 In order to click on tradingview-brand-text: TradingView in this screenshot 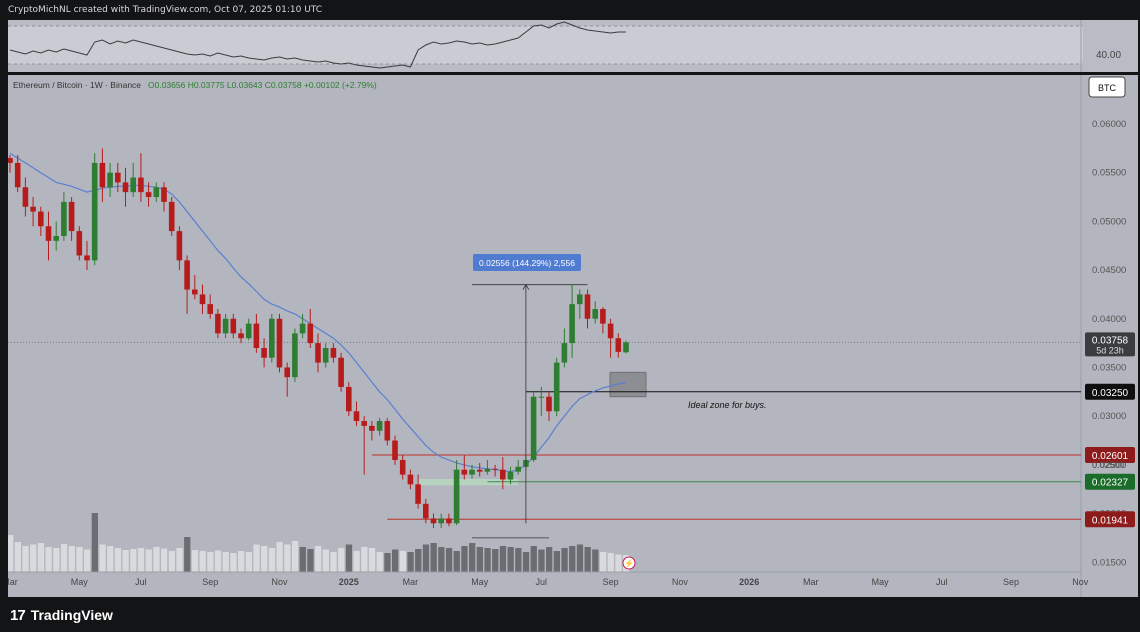, I will do `click(71, 615)`.